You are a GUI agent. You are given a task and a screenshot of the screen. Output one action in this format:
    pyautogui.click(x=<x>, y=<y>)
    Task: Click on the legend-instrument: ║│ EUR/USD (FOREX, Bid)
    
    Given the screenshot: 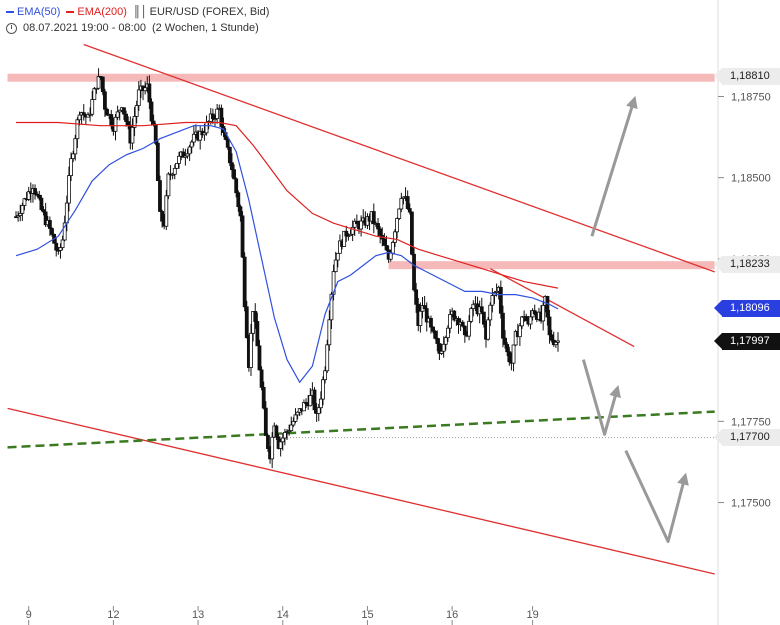 What is the action you would take?
    pyautogui.click(x=201, y=12)
    